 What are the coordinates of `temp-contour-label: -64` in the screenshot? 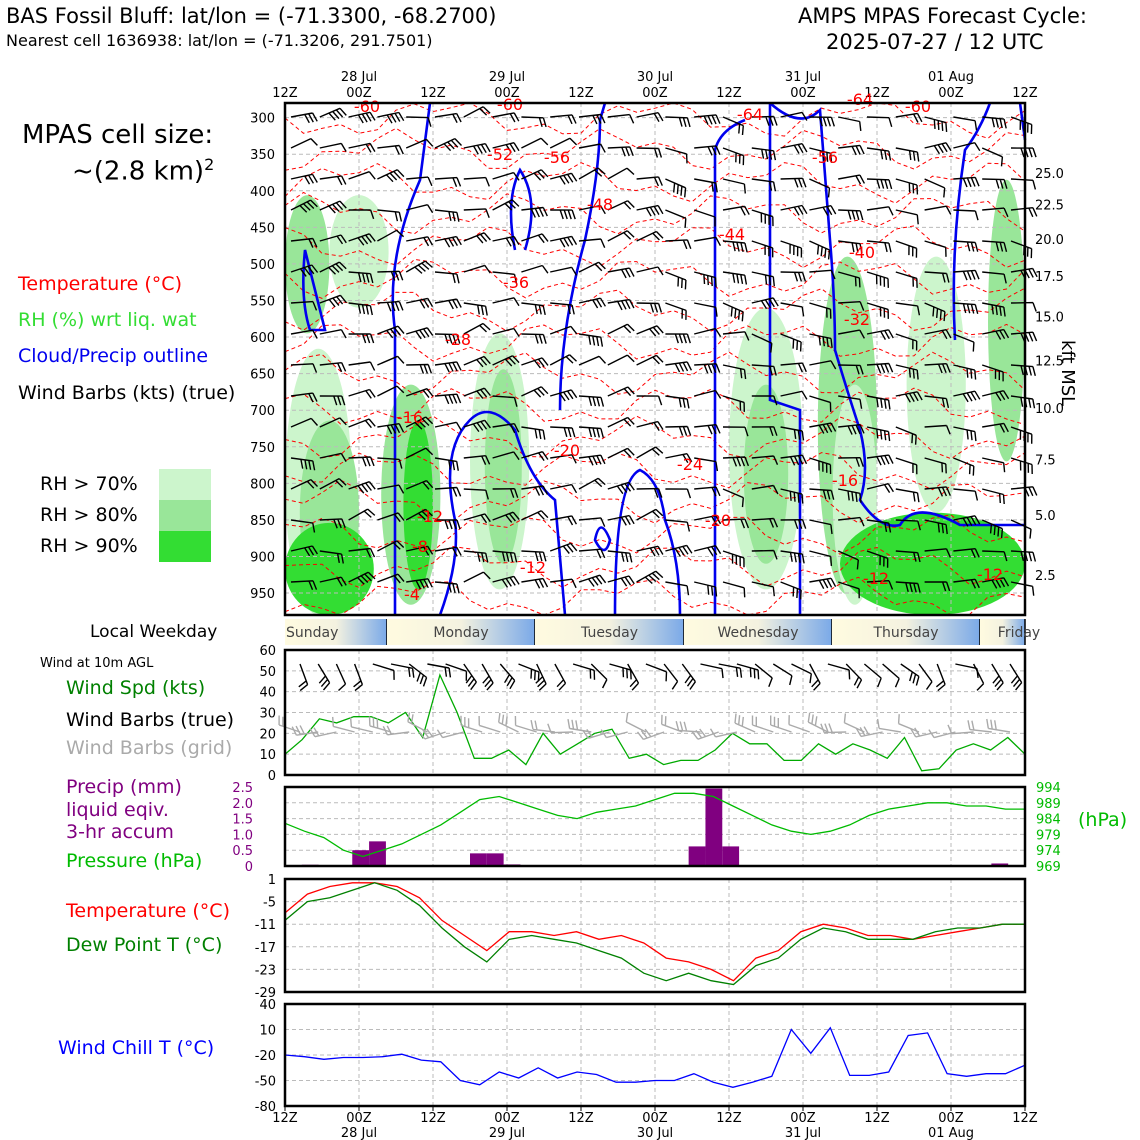 It's located at (860, 99).